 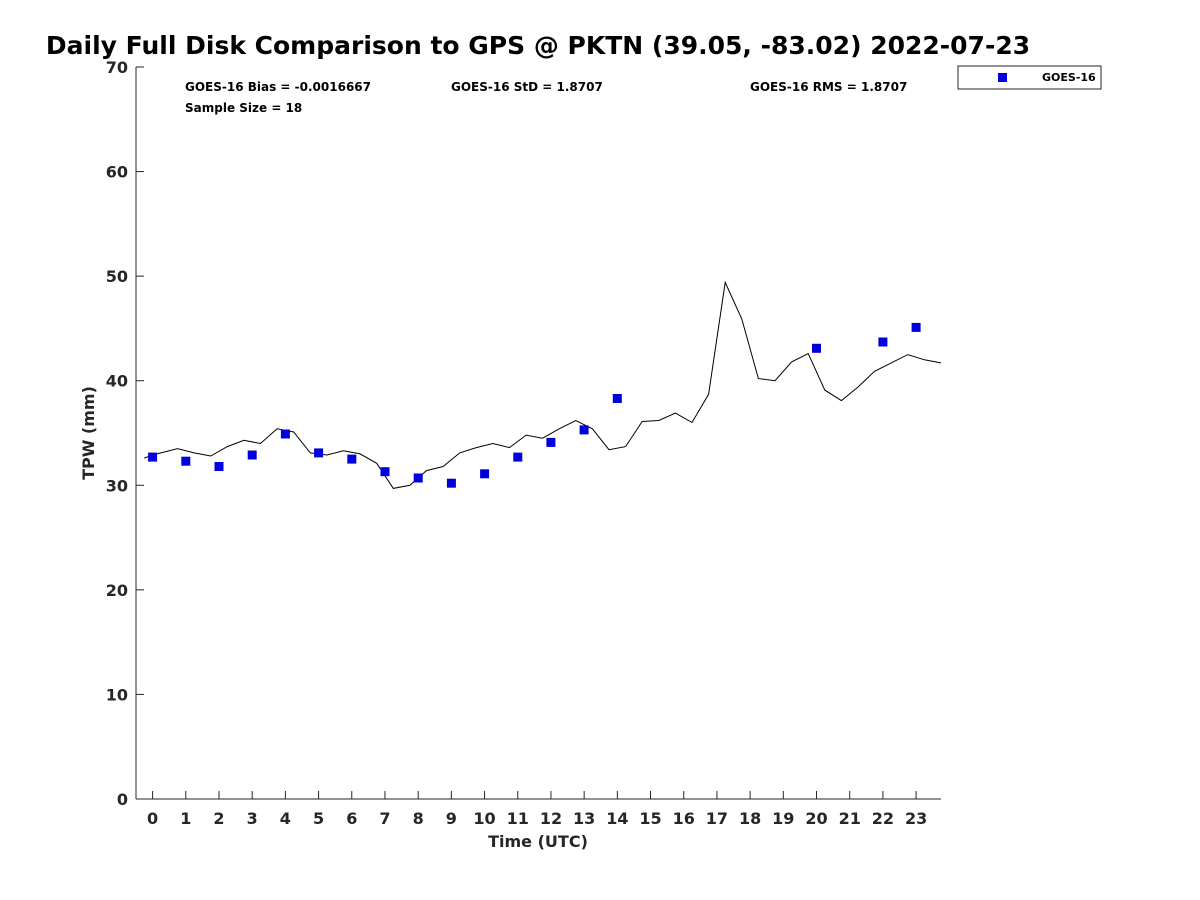 I want to click on x-tick-label: 11, so click(x=518, y=818).